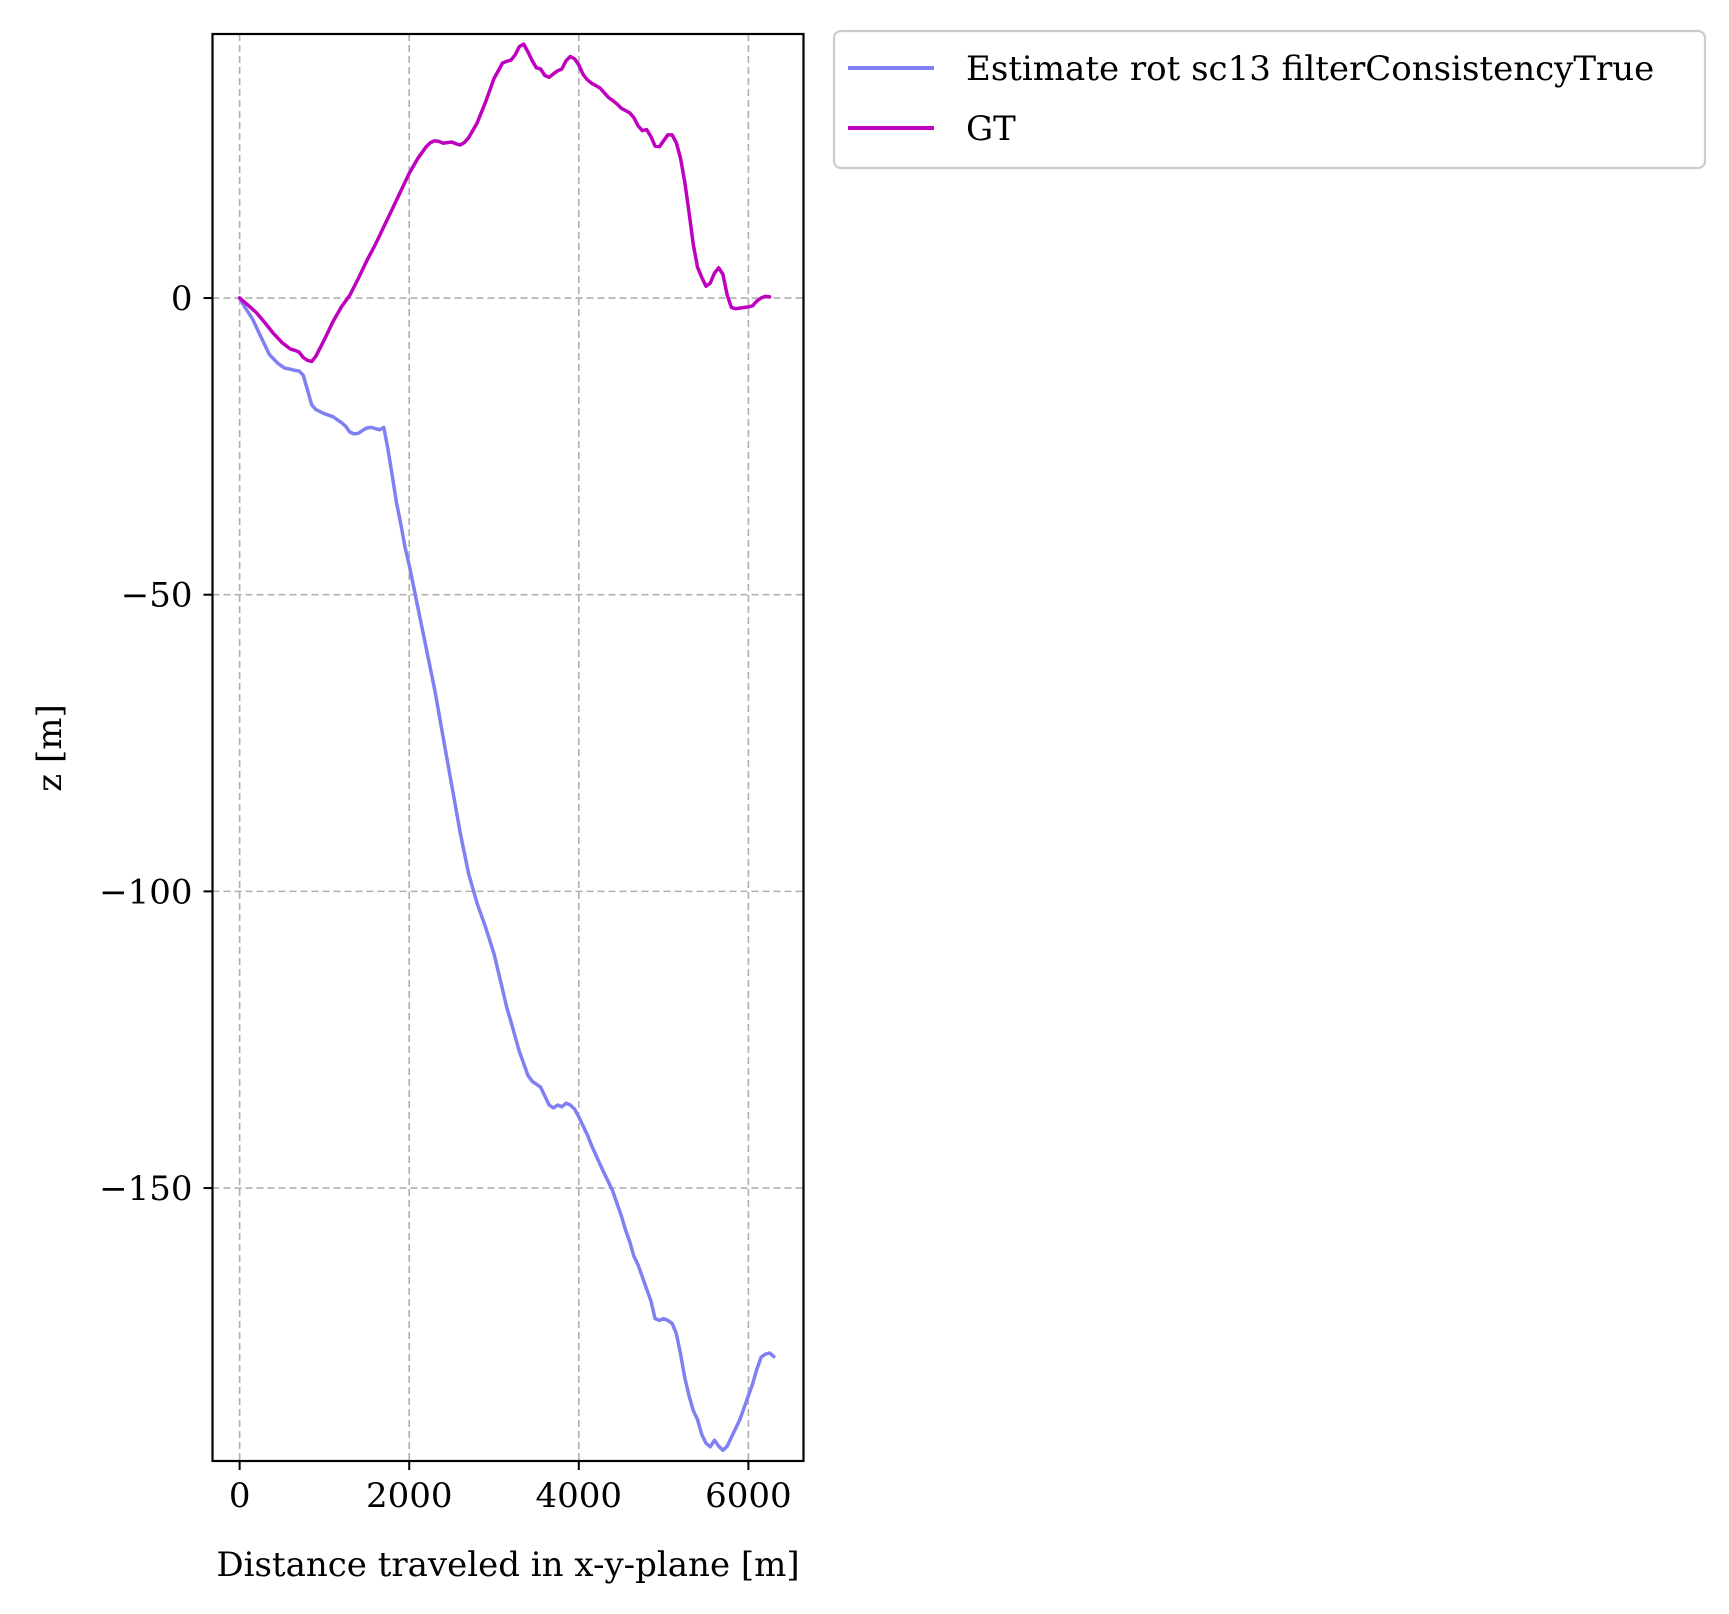  I want to click on x-axis-label: Distance traveled in x-y-plane [m], so click(507, 1565).